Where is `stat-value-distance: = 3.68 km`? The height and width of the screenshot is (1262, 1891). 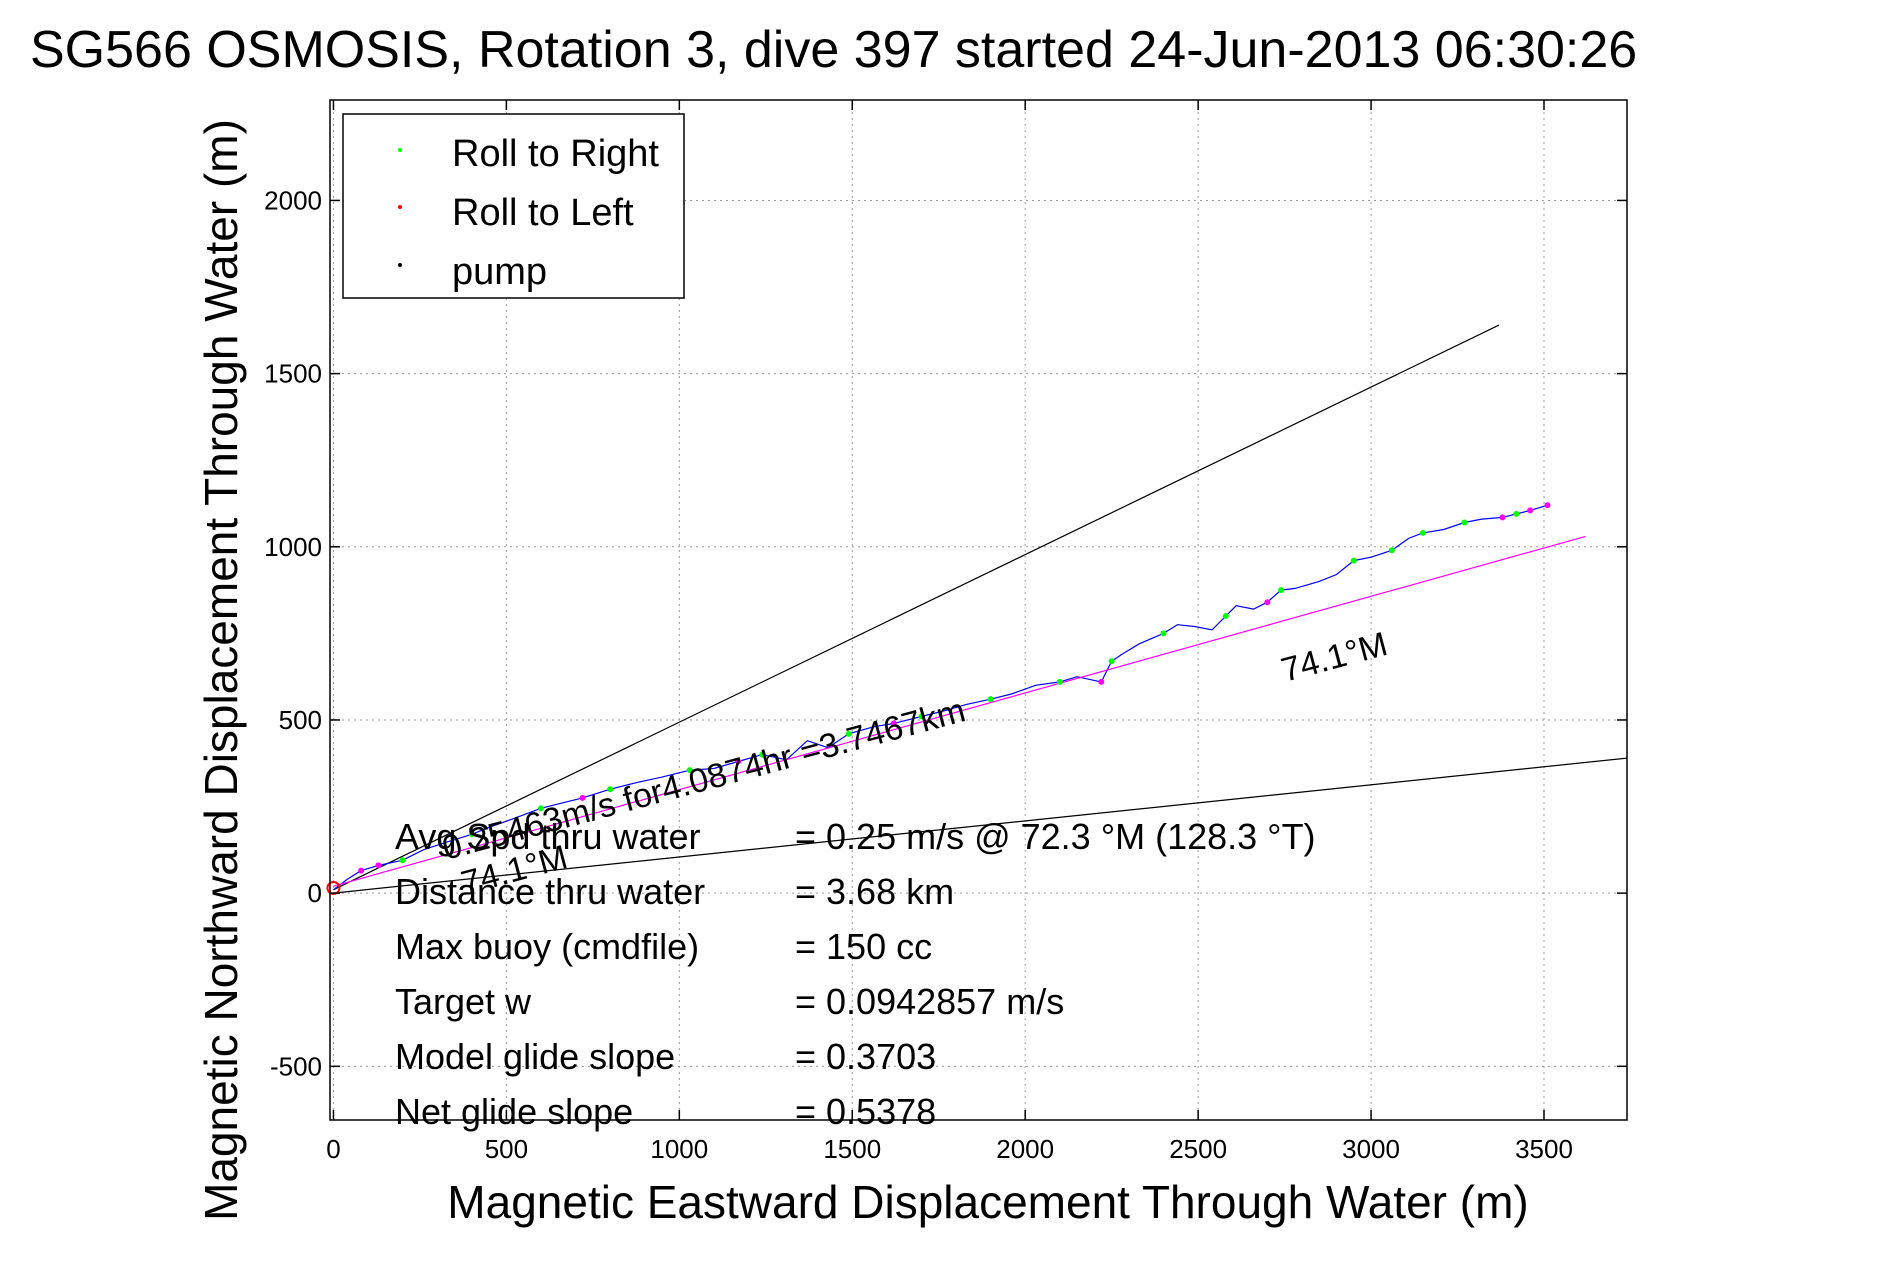 stat-value-distance: = 3.68 km is located at coordinates (874, 891).